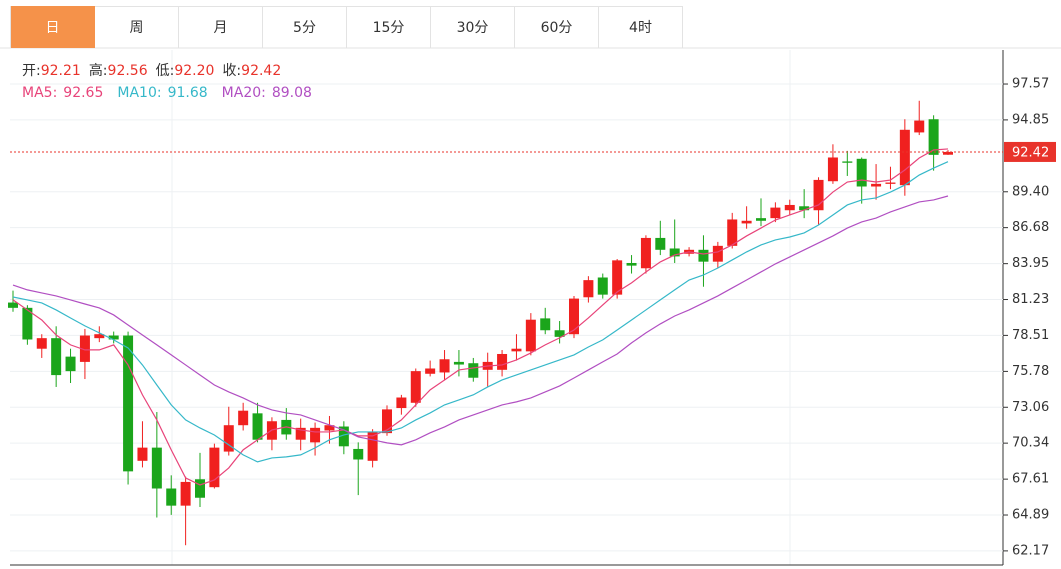 This screenshot has height=569, width=1061. Describe the element at coordinates (31, 71) in the screenshot. I see `summary-label: 开:` at that location.